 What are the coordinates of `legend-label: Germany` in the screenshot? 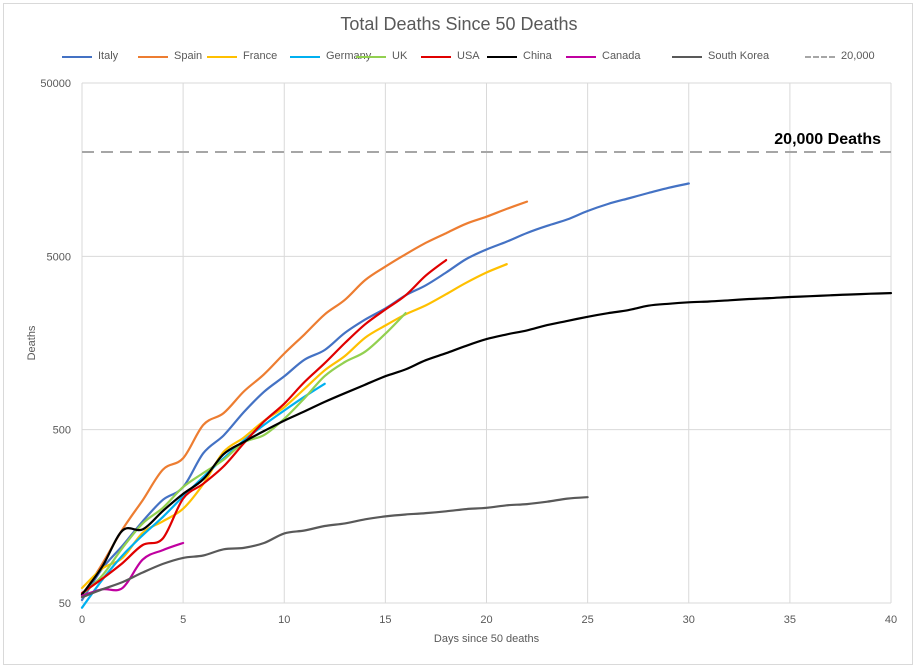 It's located at (349, 56).